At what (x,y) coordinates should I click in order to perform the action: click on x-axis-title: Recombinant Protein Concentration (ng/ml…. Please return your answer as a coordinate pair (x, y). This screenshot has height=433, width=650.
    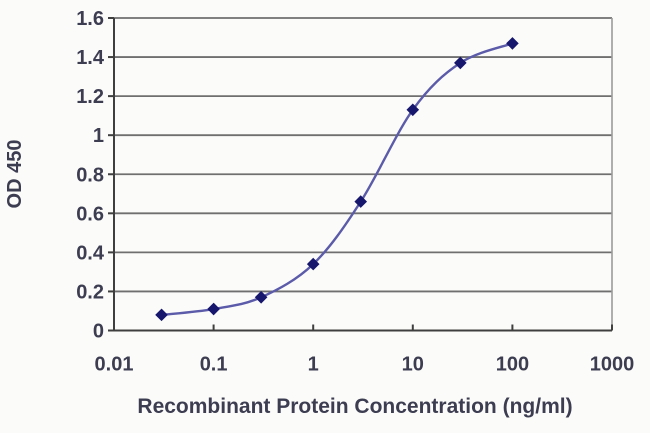
    Looking at the image, I should click on (354, 406).